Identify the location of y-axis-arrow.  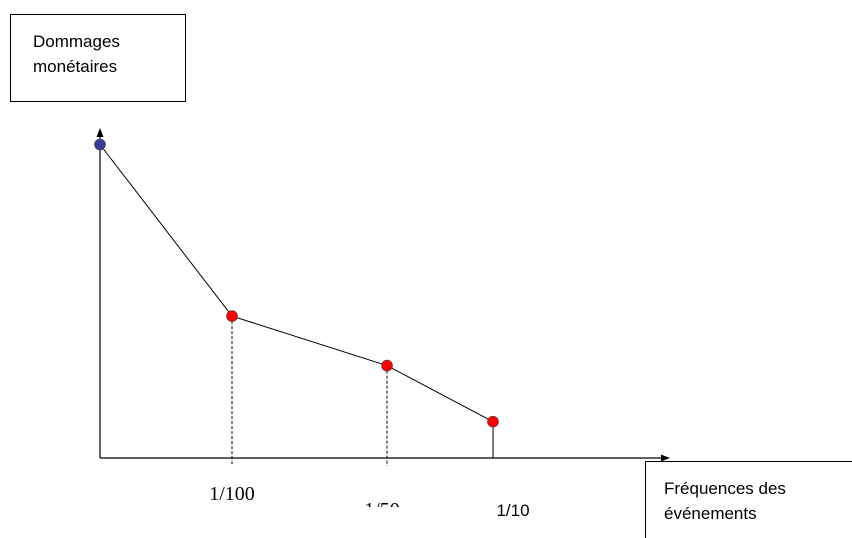
(100, 132).